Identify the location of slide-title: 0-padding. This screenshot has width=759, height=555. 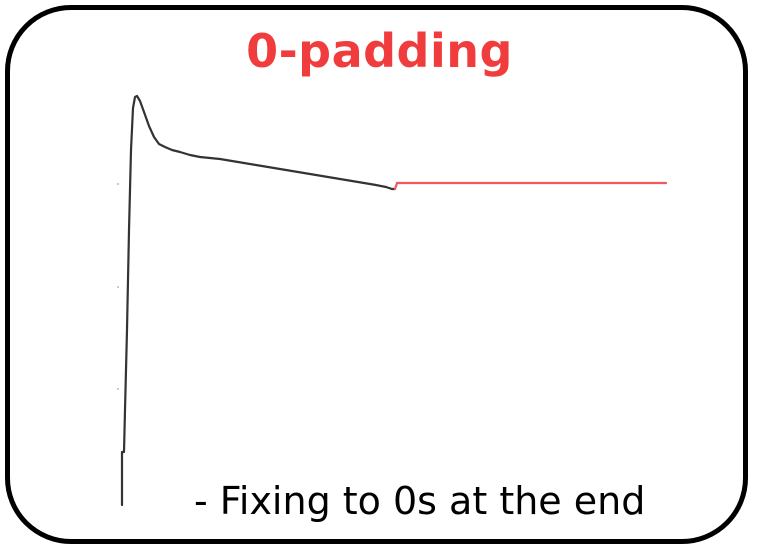
(379, 51).